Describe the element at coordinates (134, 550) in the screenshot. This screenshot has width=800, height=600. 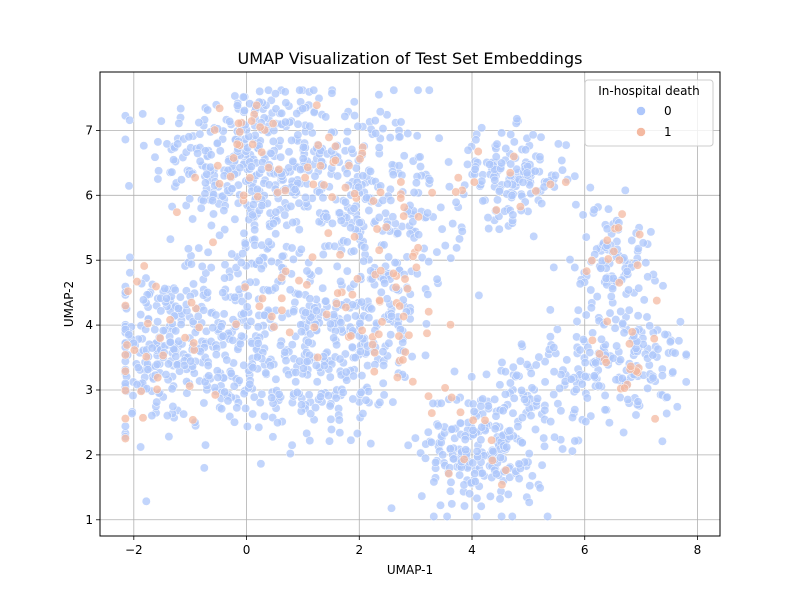
I see `x-tick-label: −2` at that location.